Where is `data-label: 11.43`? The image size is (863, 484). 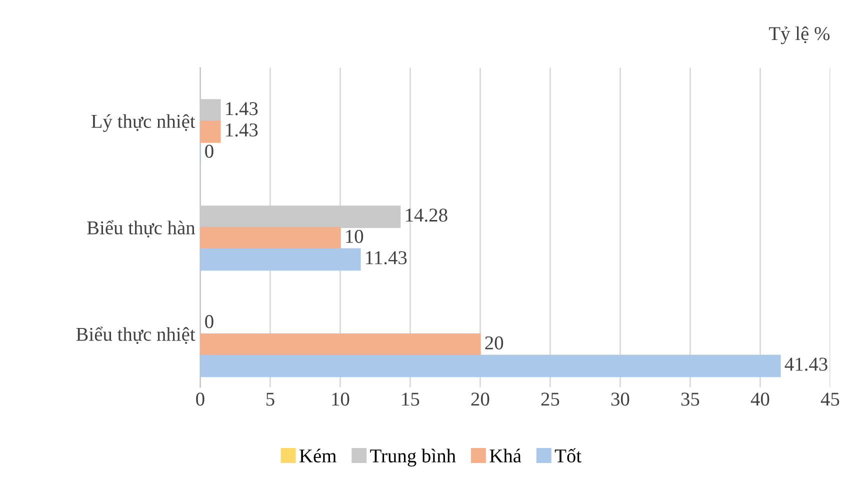
data-label: 11.43 is located at coordinates (386, 257).